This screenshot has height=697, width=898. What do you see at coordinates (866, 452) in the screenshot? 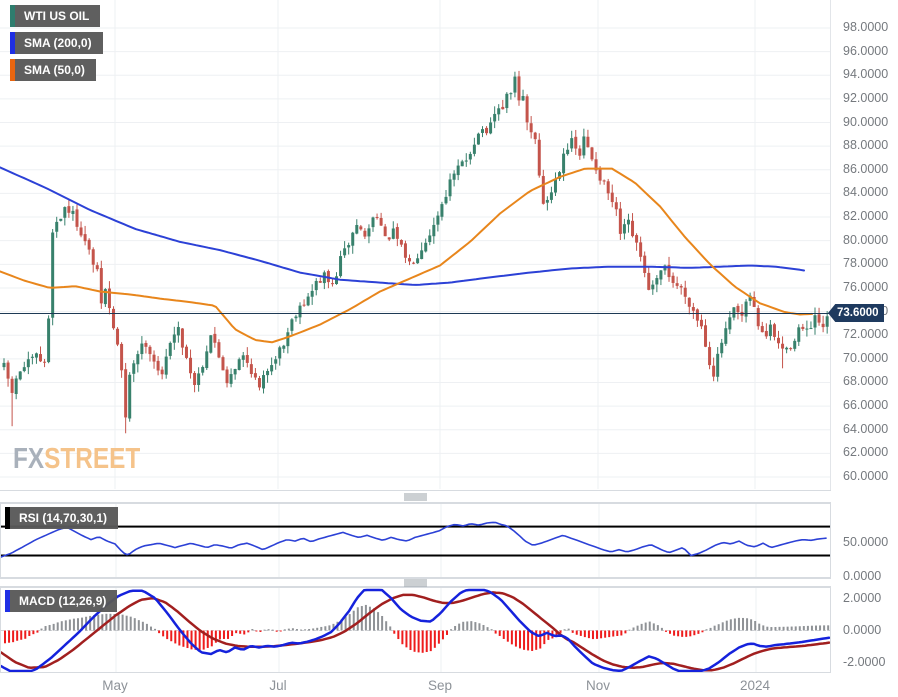
I see `price-axis-tick: 62.0000` at bounding box center [866, 452].